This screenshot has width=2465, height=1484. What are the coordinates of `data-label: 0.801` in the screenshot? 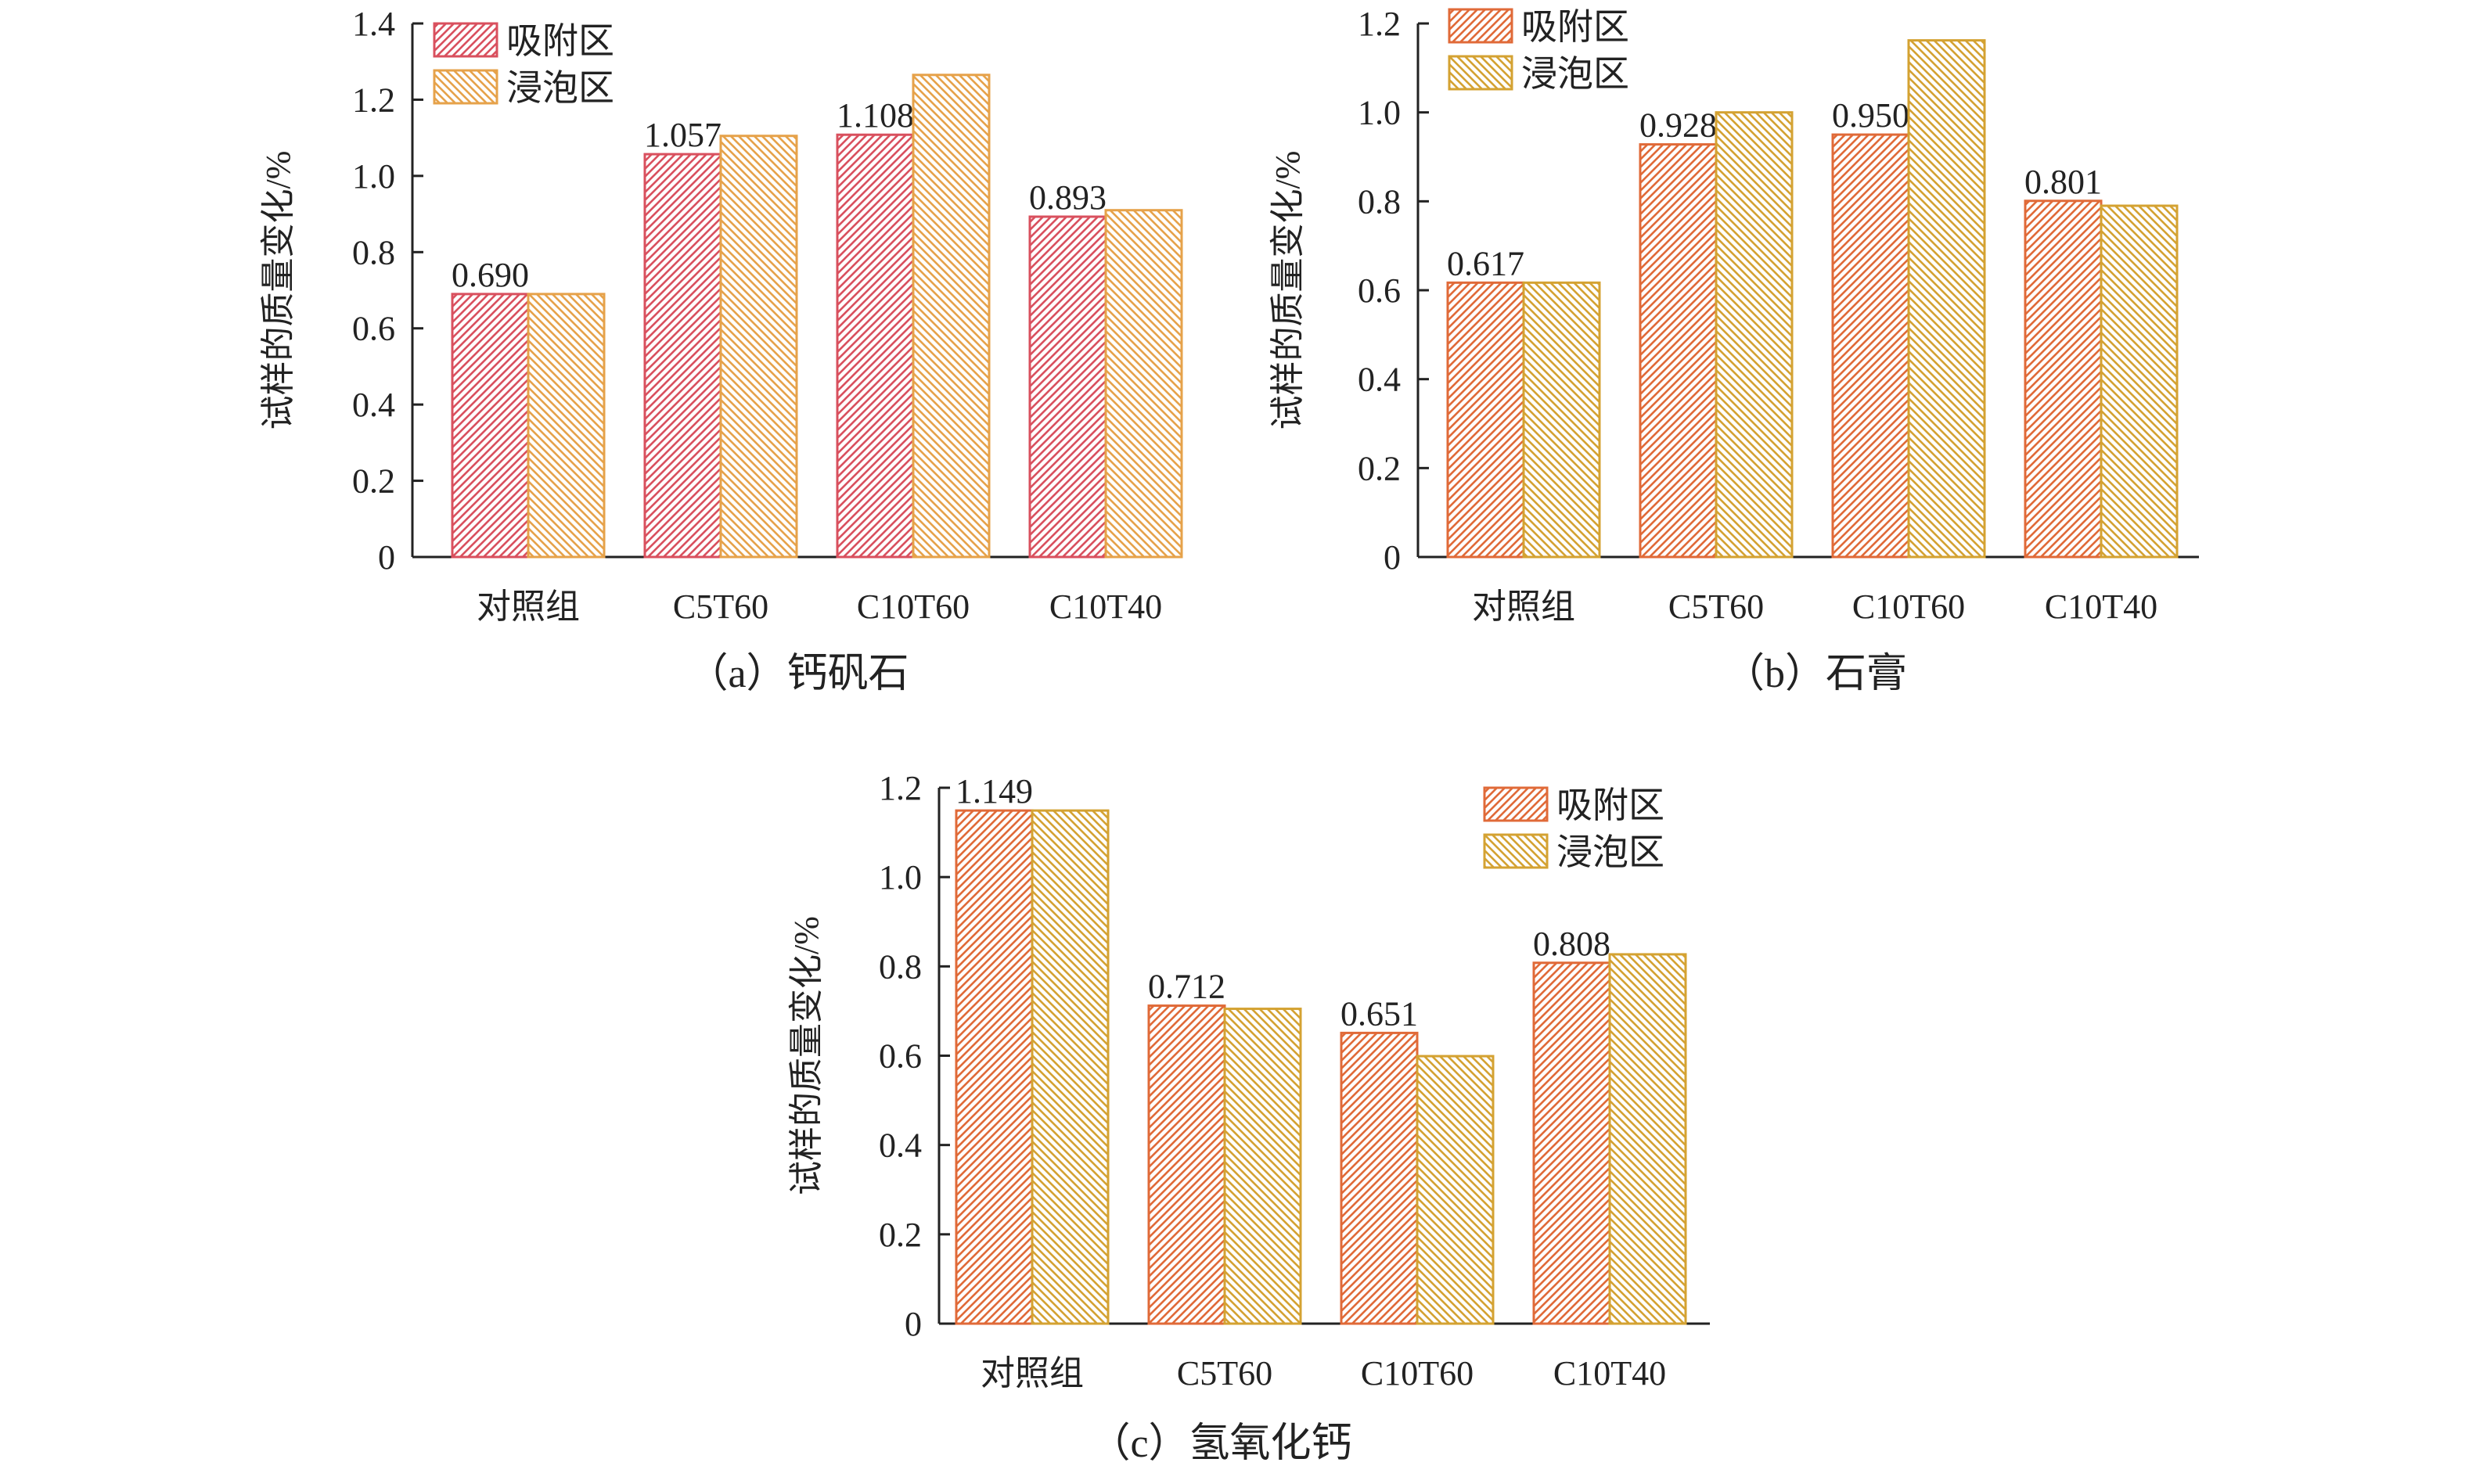 It's located at (2063, 182).